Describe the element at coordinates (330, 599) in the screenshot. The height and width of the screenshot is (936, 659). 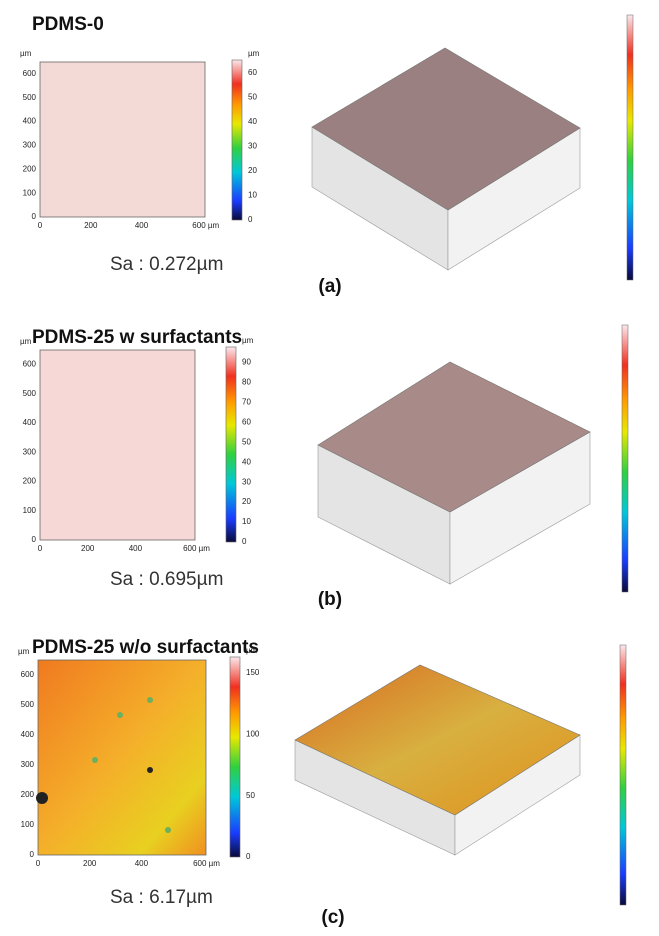
I see `panel-label: (b)` at that location.